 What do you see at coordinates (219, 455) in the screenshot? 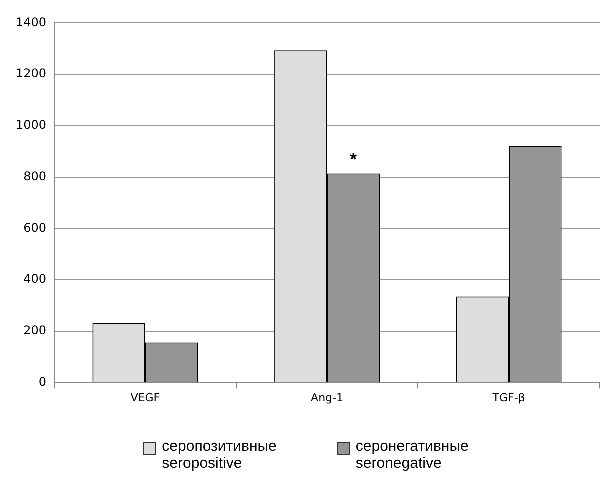
I see `legend-label: серопозитивные seropositive` at bounding box center [219, 455].